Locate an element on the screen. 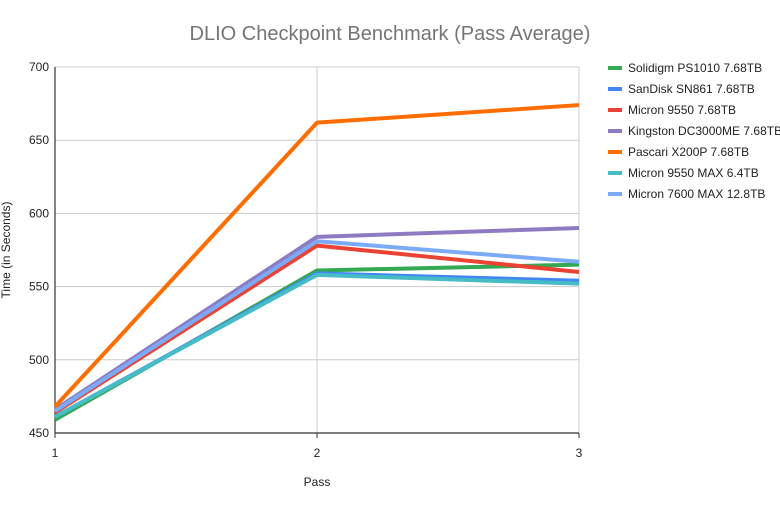 This screenshot has height=512, width=780. legend-label: Micron 7600 MAX 12.8TB is located at coordinates (696, 194).